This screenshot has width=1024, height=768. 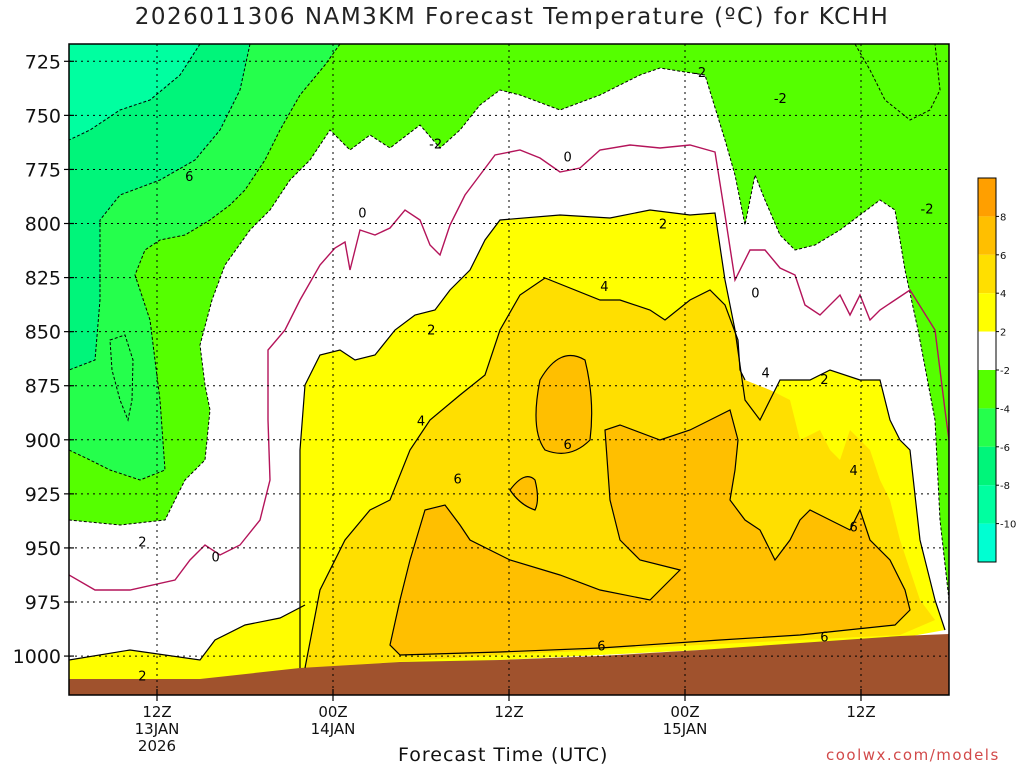 What do you see at coordinates (509, 664) in the screenshot?
I see `ground-terrain` at bounding box center [509, 664].